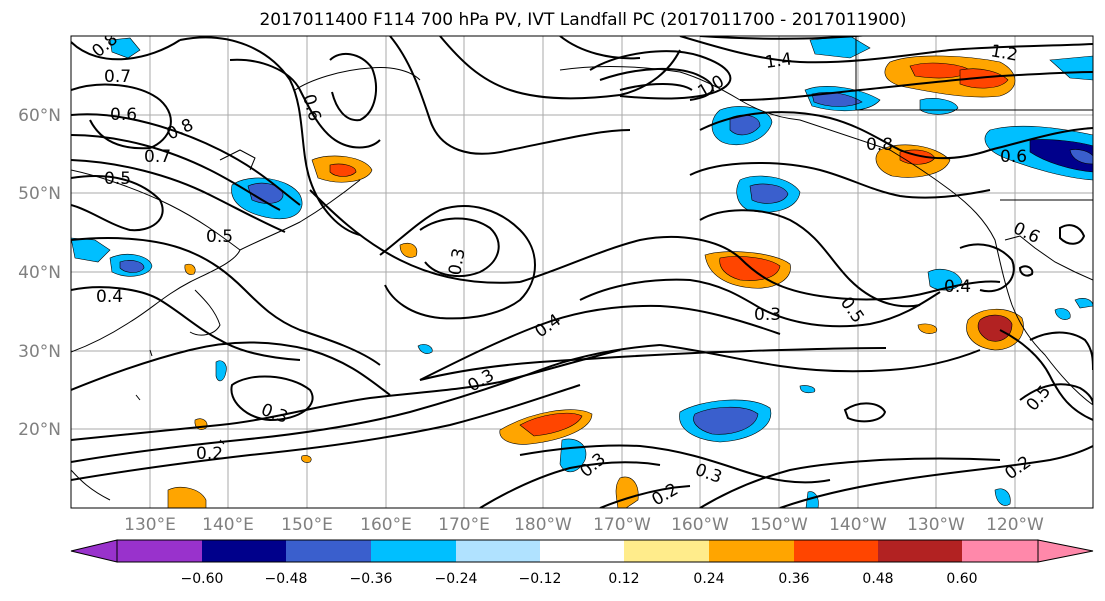 This screenshot has height=601, width=1105. What do you see at coordinates (540, 579) in the screenshot?
I see `colorbar-tick-label: −0.12` at bounding box center [540, 579].